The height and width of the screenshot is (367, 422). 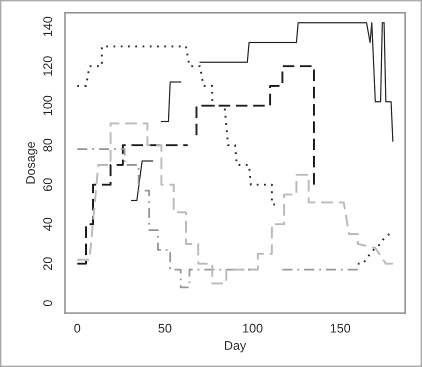 I want to click on x-axis-title: Day, so click(x=235, y=346).